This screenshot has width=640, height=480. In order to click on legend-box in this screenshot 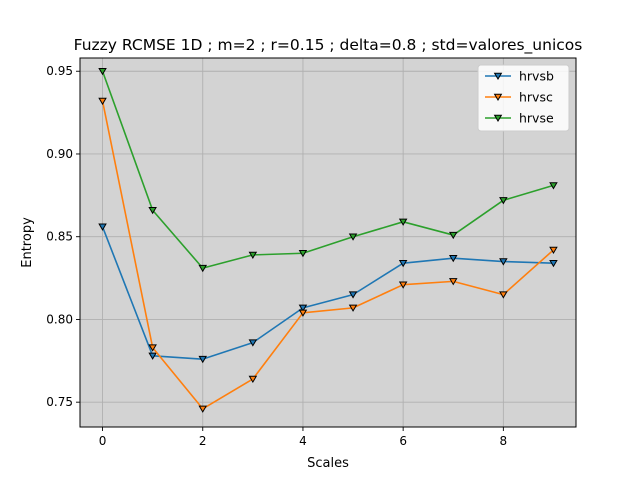, I will do `click(523, 98)`.